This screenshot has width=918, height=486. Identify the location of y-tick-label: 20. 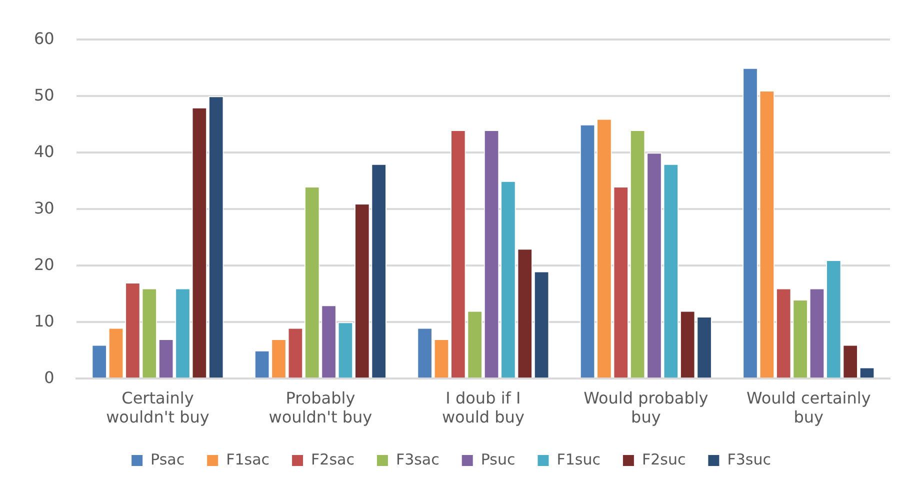
(44, 264).